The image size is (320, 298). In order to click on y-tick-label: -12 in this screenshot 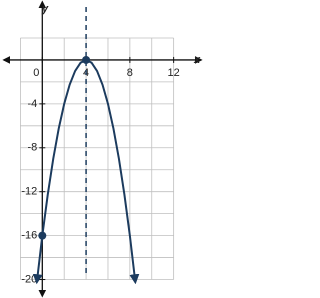, I will do `click(29, 192)`.